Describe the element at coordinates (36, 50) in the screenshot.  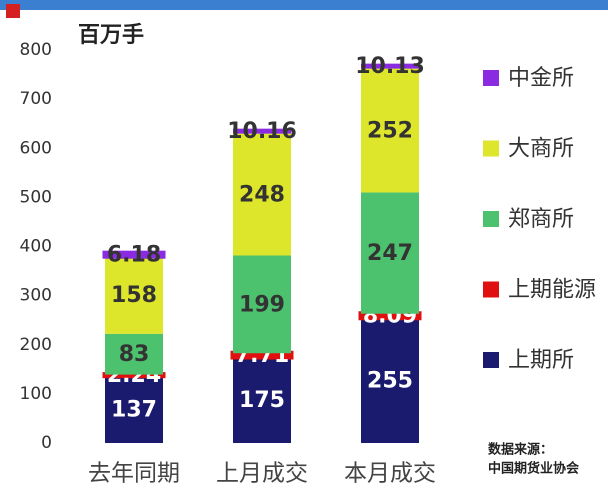
I see `y-tick-label: 800` at that location.